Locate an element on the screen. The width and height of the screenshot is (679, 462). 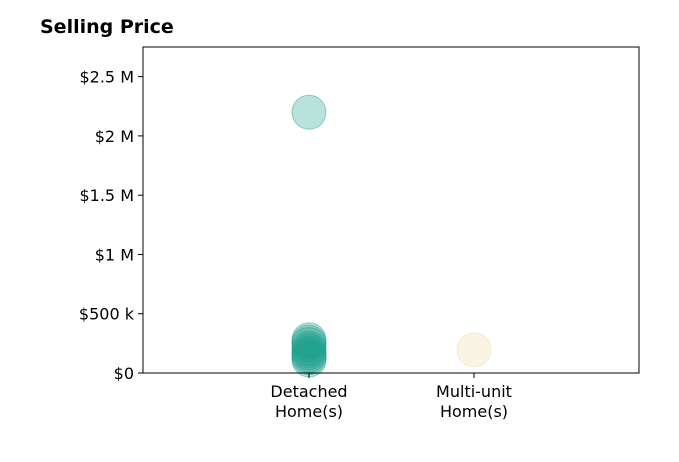
y-tick-label: $2 M is located at coordinates (114, 136).